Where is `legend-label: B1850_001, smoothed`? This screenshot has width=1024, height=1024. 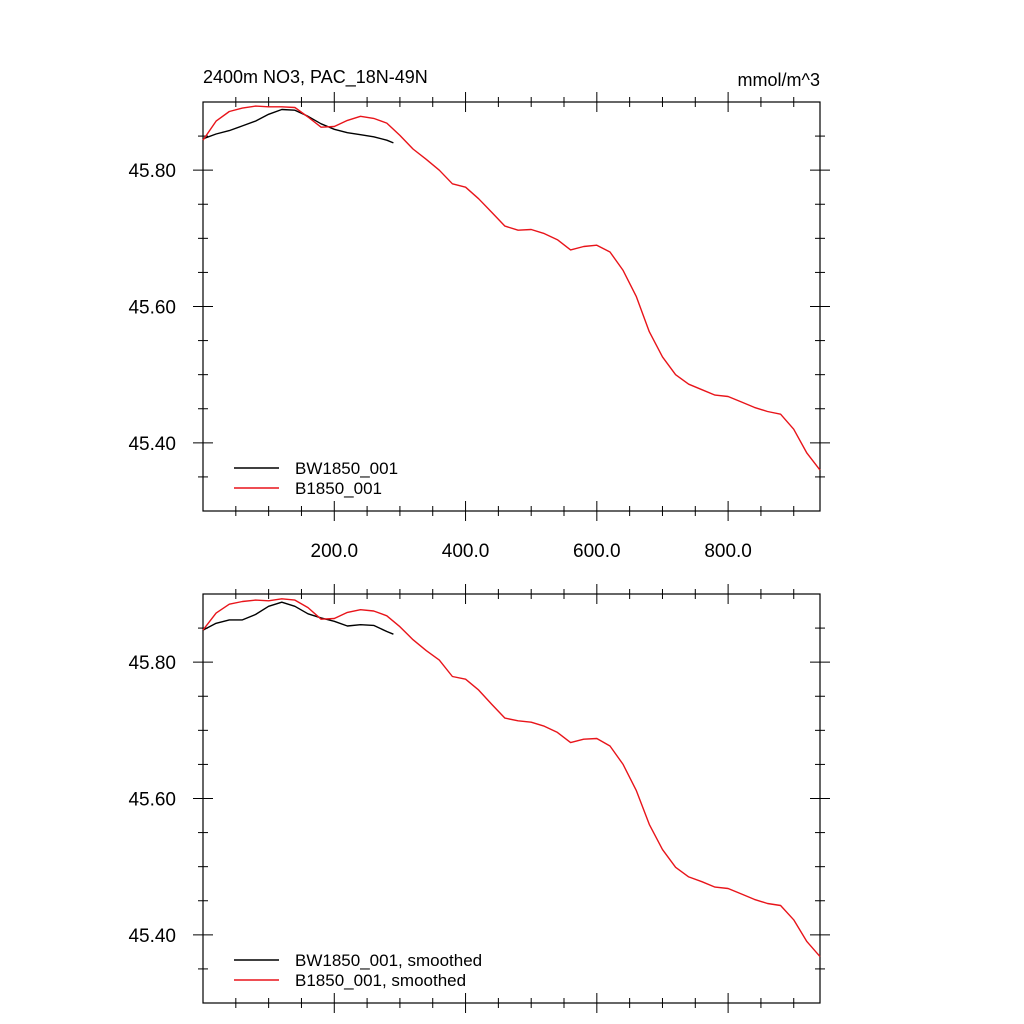 legend-label: B1850_001, smoothed is located at coordinates (380, 980).